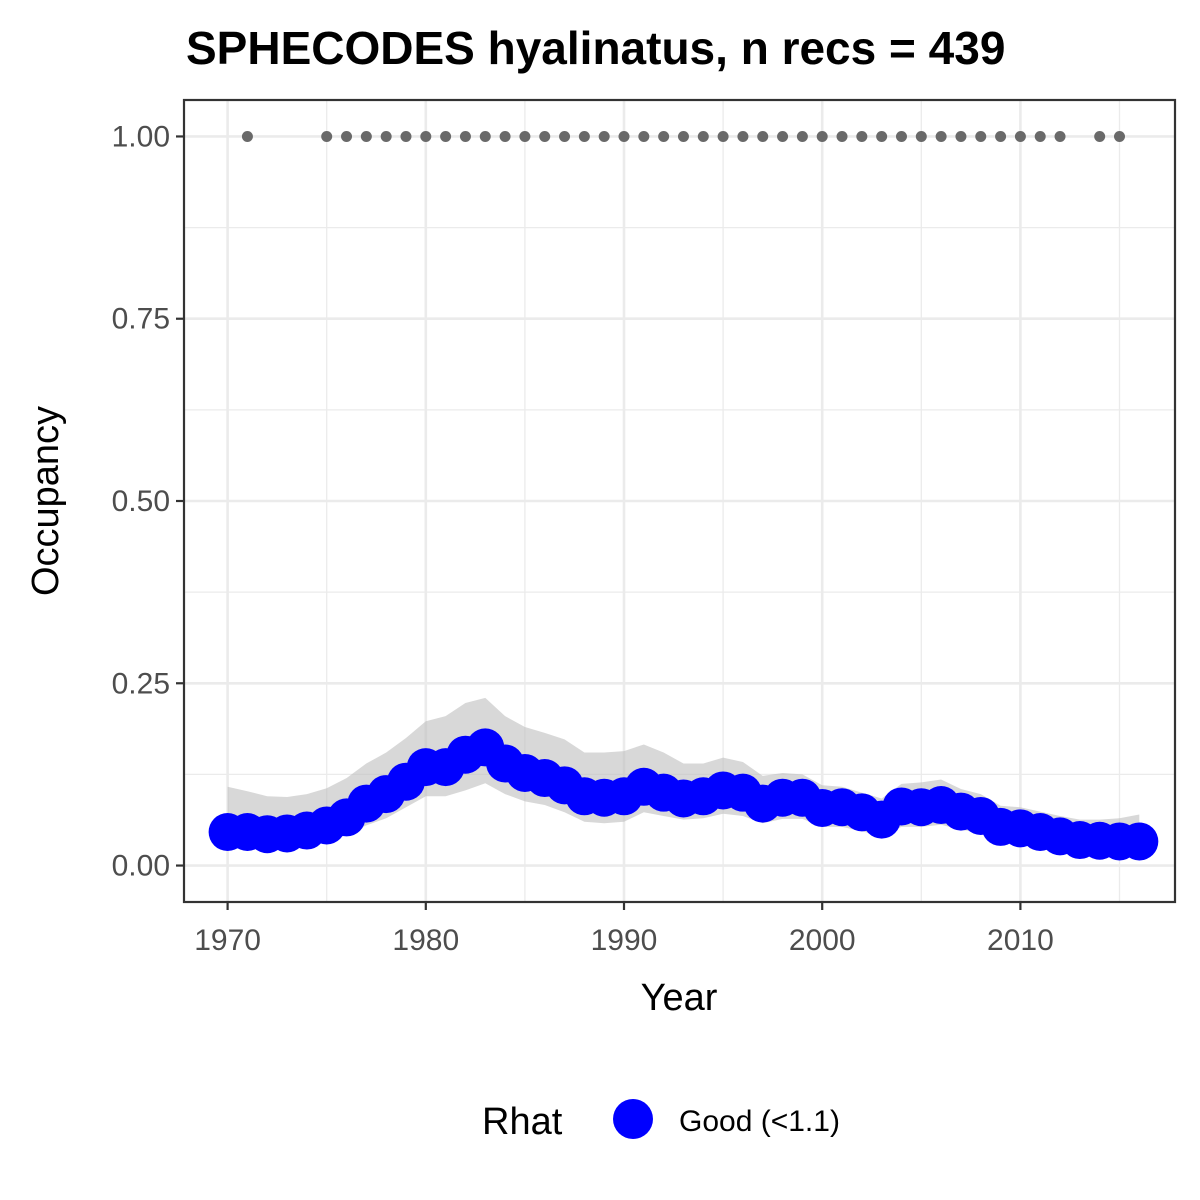 The height and width of the screenshot is (1200, 1200). What do you see at coordinates (759, 1121) in the screenshot?
I see `legend-label-good: Good (<1.1)` at bounding box center [759, 1121].